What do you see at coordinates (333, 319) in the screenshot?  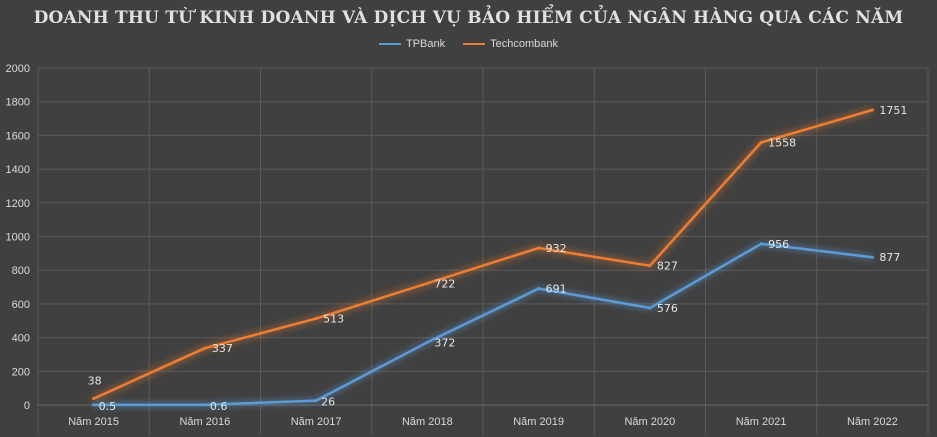 I see `data-label-techcombank-2: 513` at bounding box center [333, 319].